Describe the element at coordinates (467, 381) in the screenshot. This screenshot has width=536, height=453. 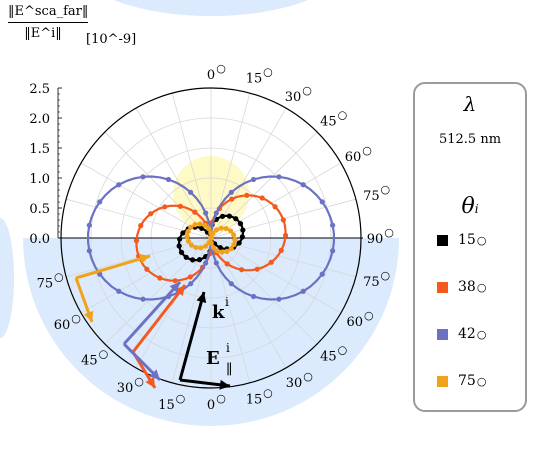
I see `legend-label: 75` at that location.